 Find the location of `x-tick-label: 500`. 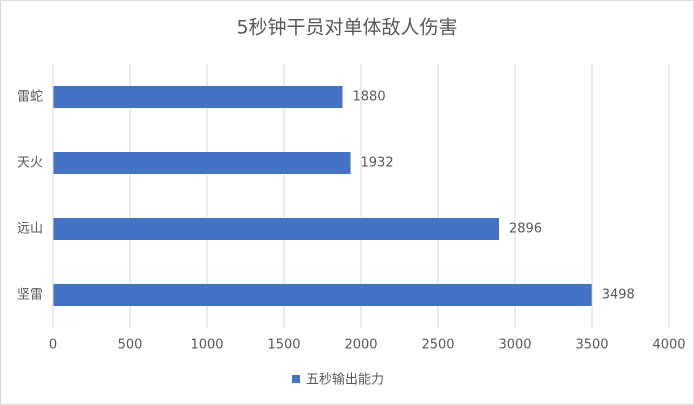

x-tick-label: 500 is located at coordinates (130, 345).